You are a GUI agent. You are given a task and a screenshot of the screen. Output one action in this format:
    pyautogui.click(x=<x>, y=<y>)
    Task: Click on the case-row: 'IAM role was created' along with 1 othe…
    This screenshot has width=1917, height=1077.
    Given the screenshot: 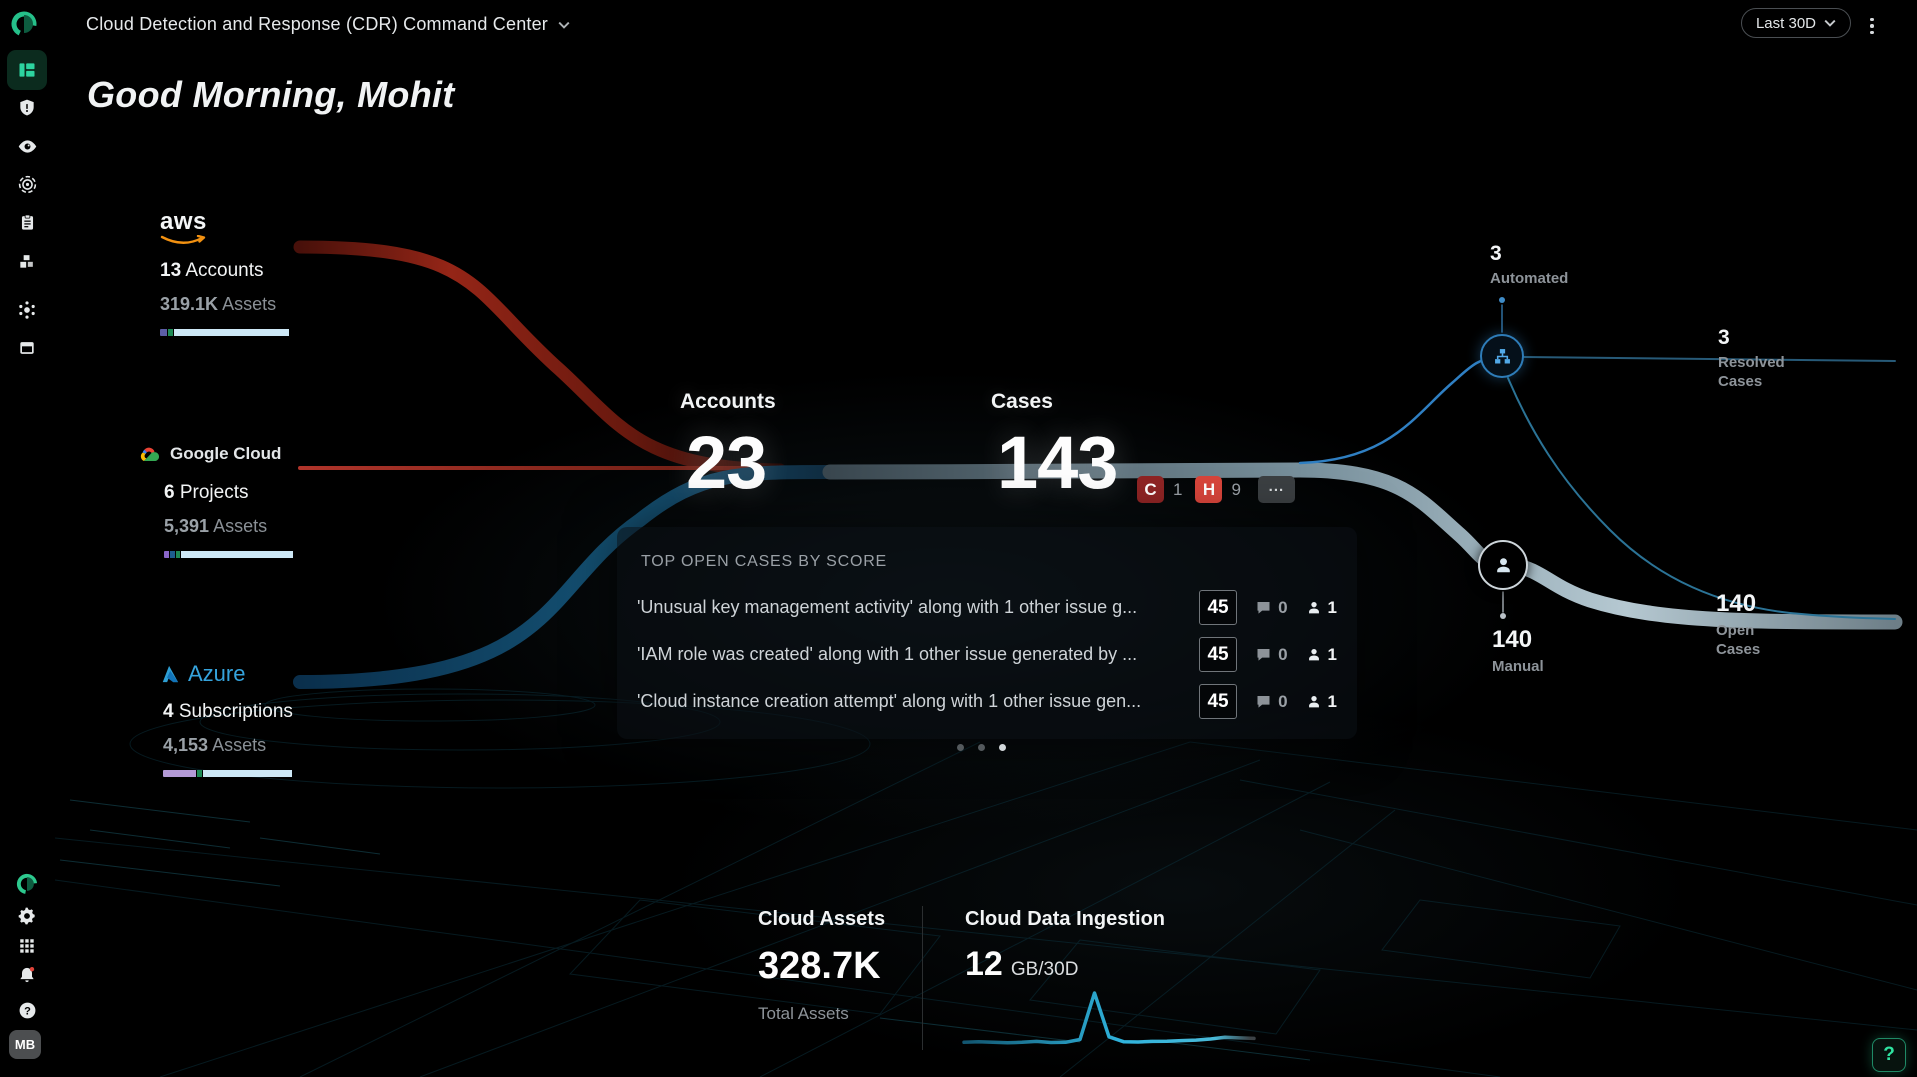 What is the action you would take?
    pyautogui.click(x=987, y=654)
    